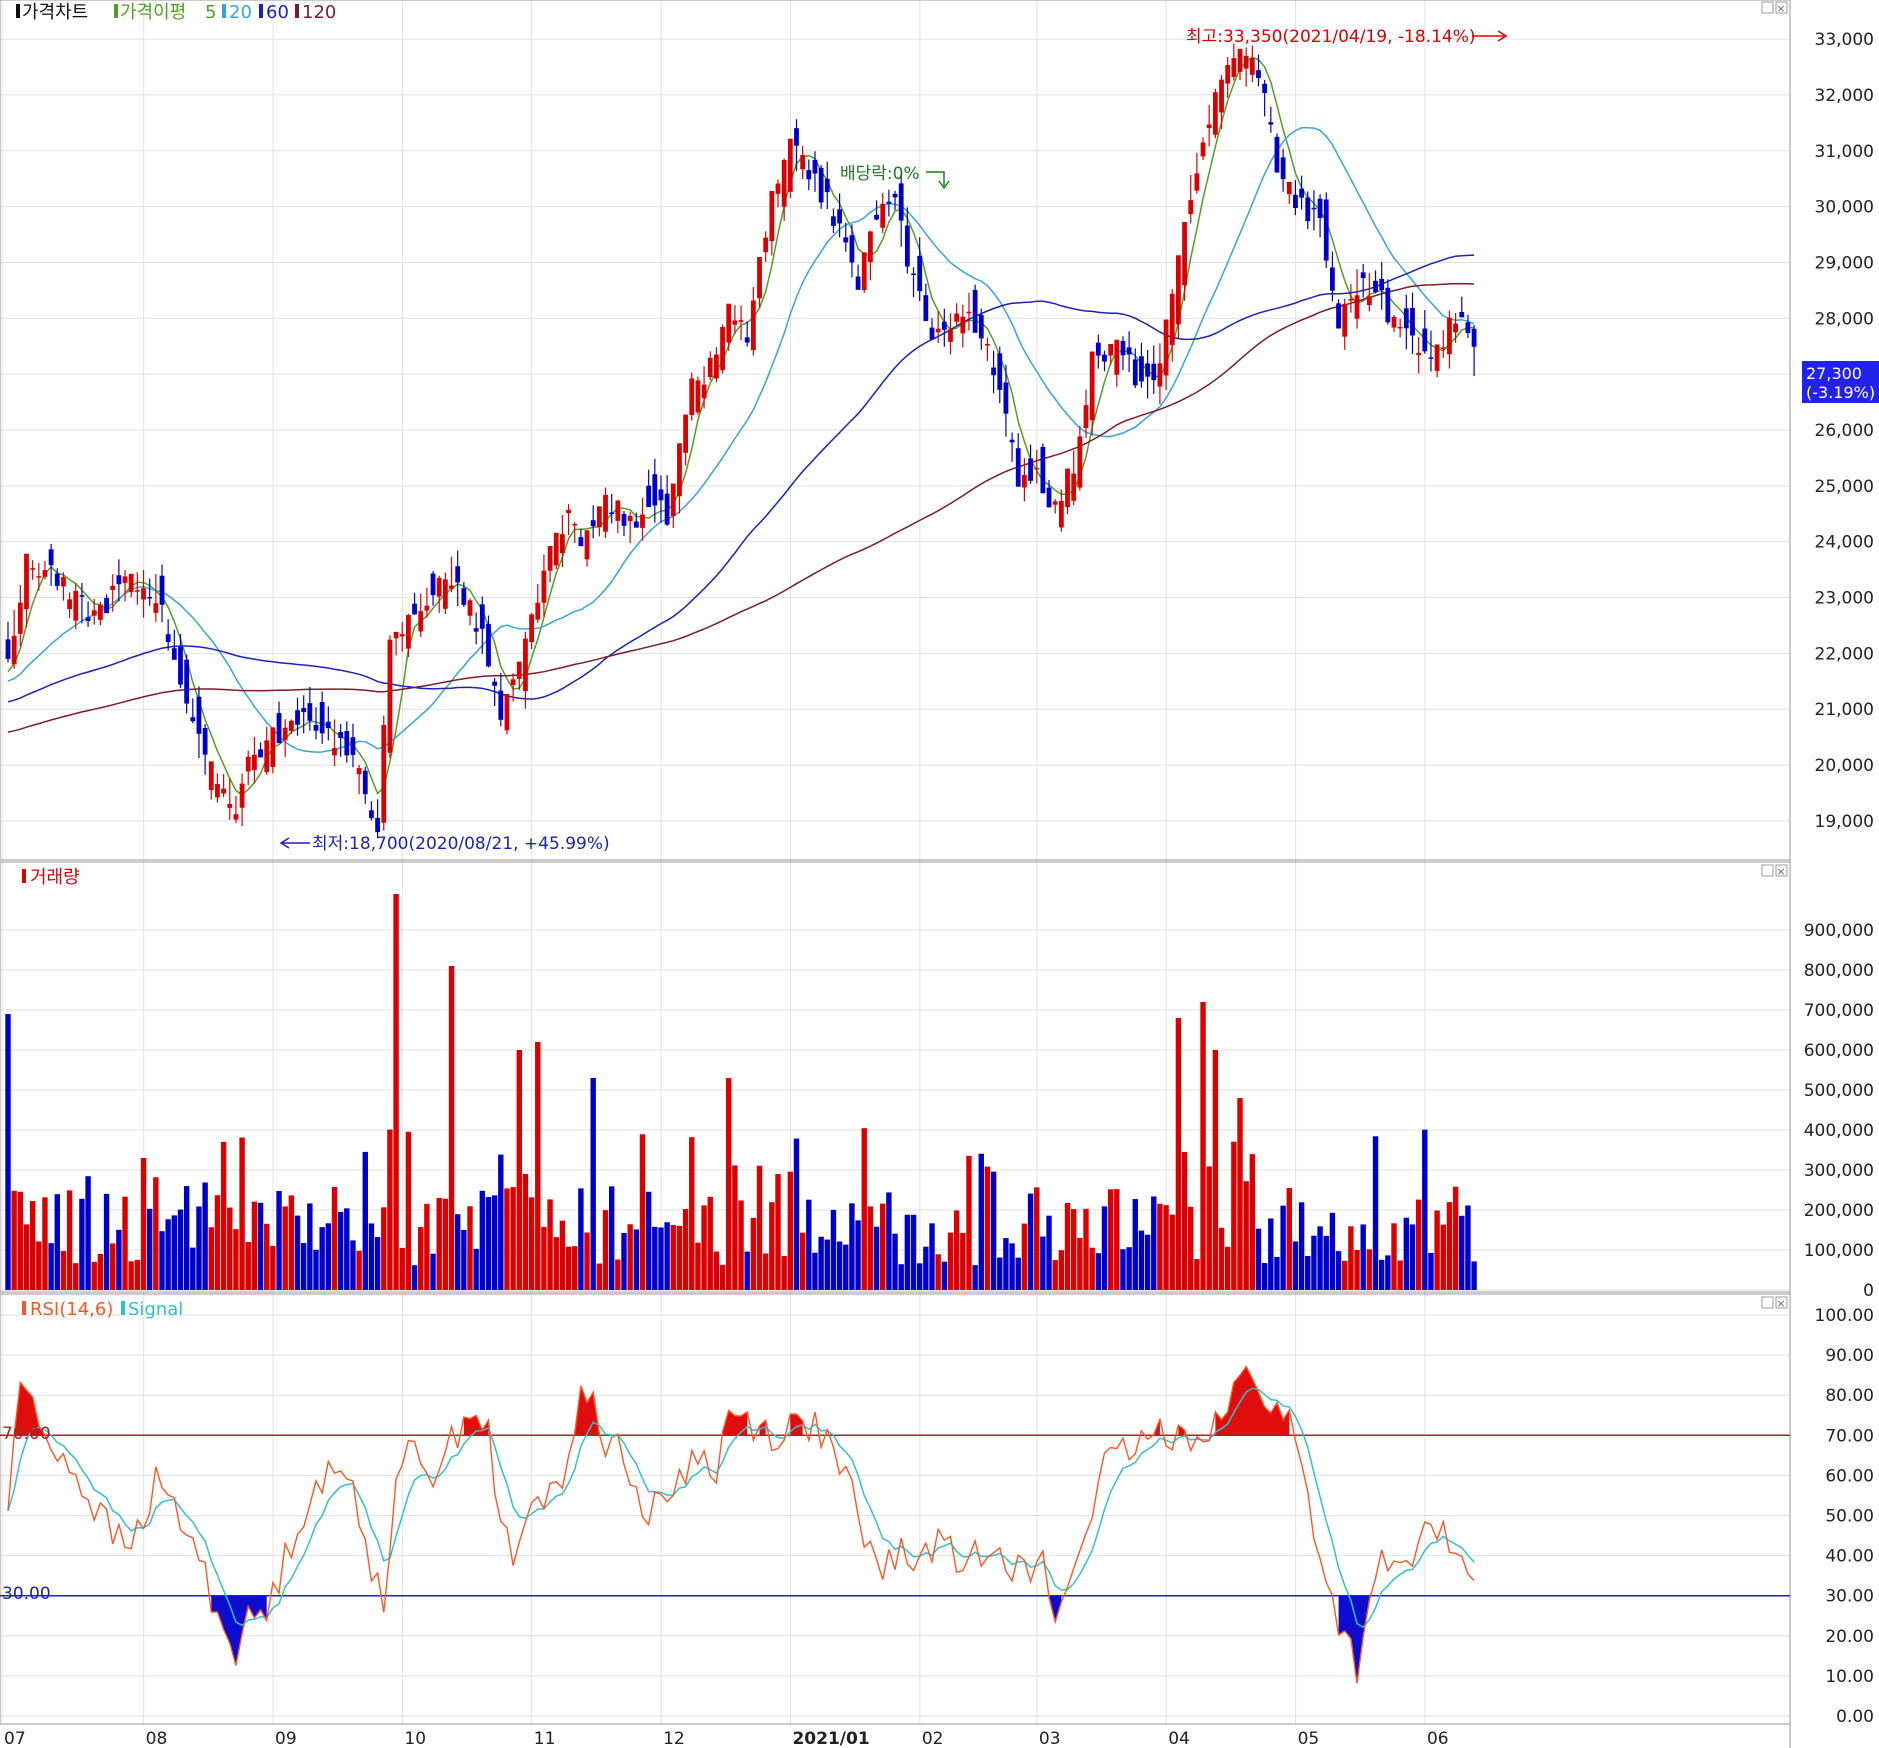 This screenshot has height=1748, width=1879. What do you see at coordinates (1774, 871) in the screenshot?
I see `volume-panel-controls: ×` at bounding box center [1774, 871].